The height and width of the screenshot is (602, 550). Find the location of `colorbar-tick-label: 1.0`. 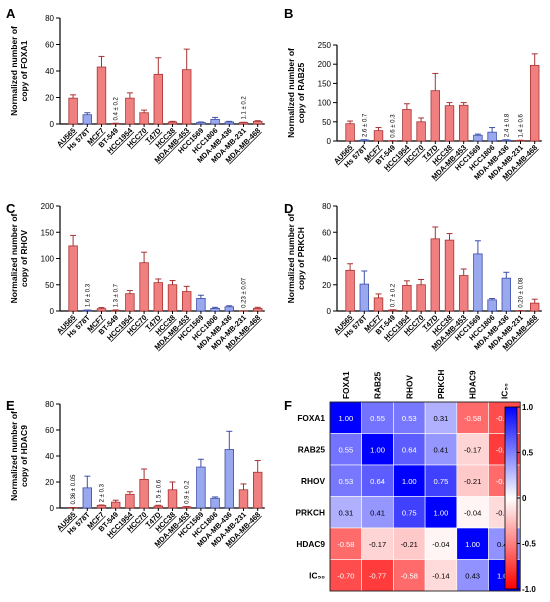

colorbar-tick-label: 1.0 is located at coordinates (528, 407).